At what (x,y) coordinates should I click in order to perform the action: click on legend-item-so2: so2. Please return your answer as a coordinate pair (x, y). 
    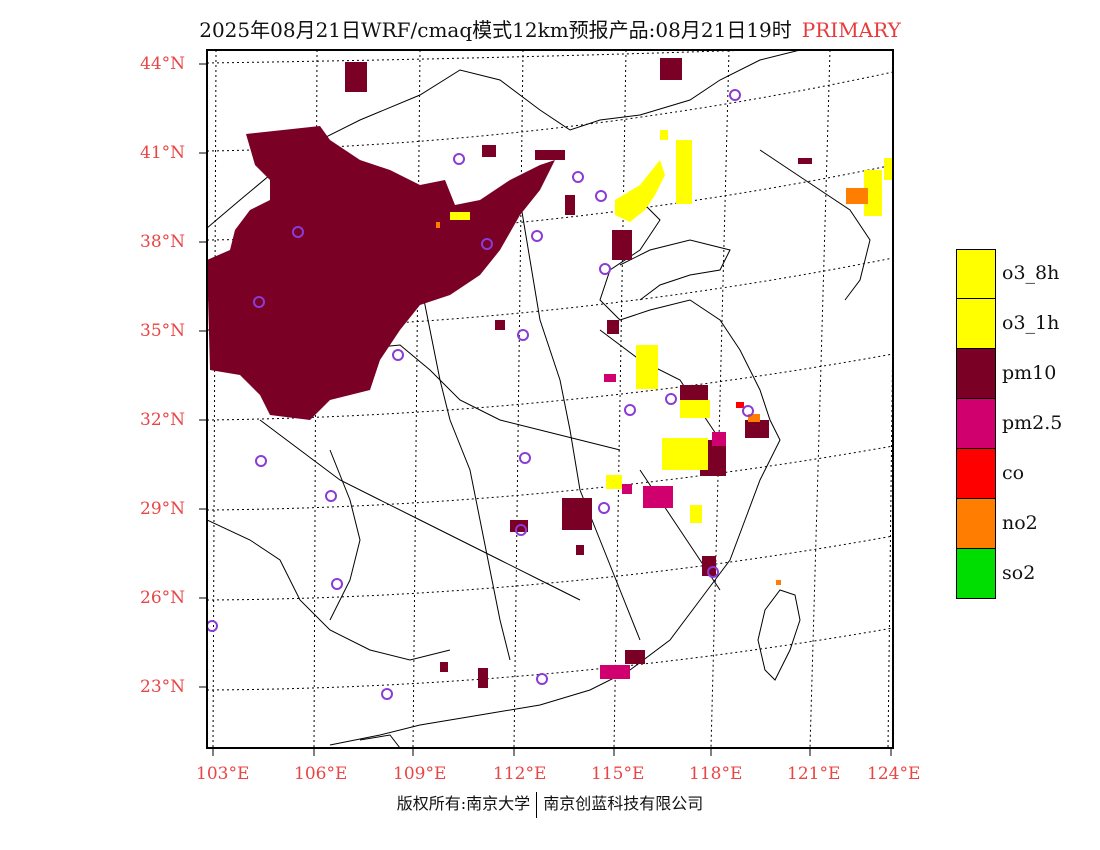
    Looking at the image, I should click on (1026, 574).